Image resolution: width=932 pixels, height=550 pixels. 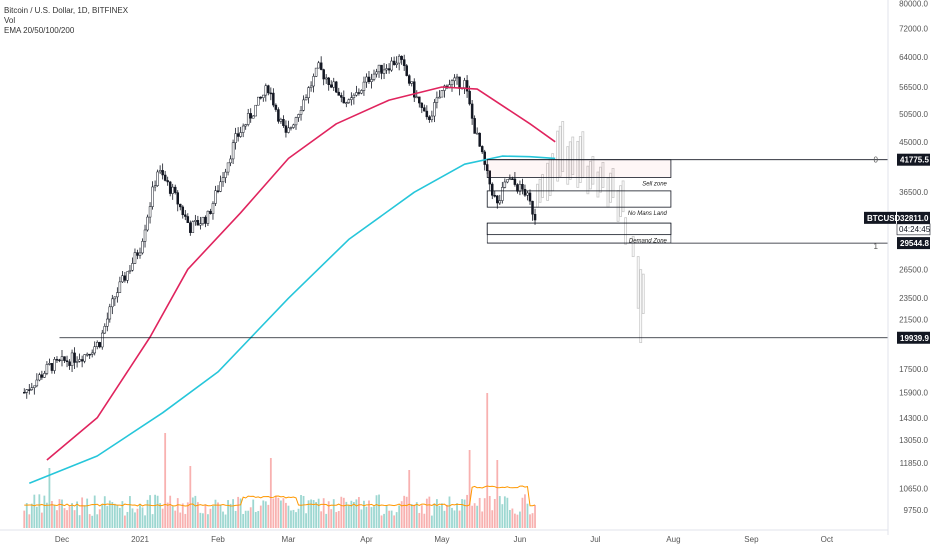 I want to click on legend-symbol: Bitcoin / U.S. Dollar, 1D, BITFINEX, so click(x=66, y=10).